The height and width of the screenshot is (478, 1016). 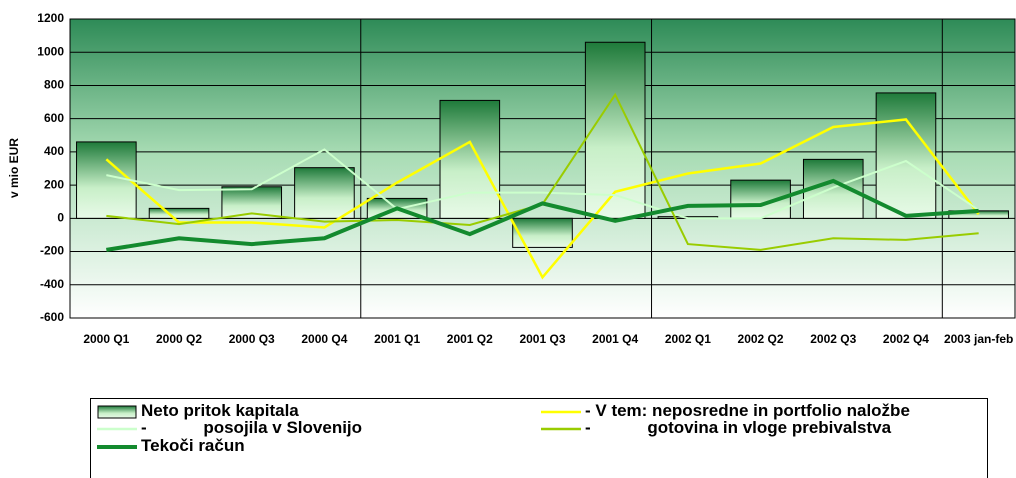 I want to click on legend-item: - posojila v Slovenijo, so click(x=229, y=428).